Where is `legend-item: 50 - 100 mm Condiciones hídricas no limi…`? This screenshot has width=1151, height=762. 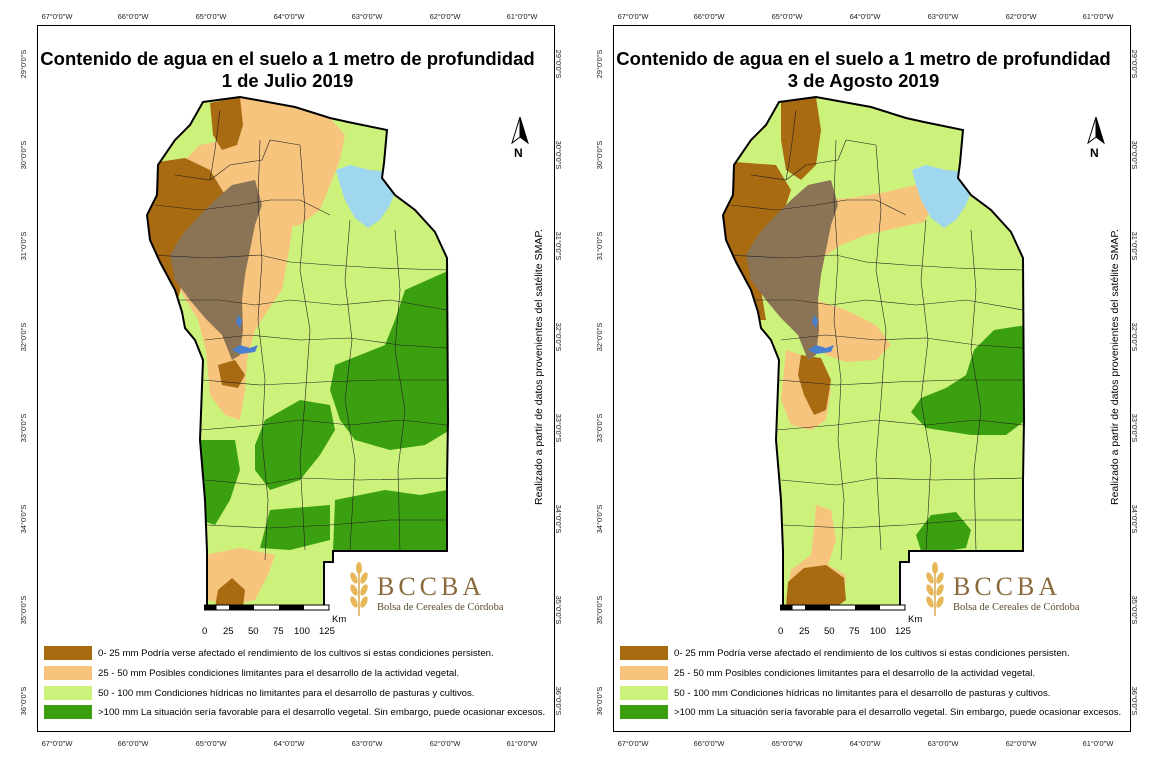 legend-item: 50 - 100 mm Condiciones hídricas no limi… is located at coordinates (259, 693).